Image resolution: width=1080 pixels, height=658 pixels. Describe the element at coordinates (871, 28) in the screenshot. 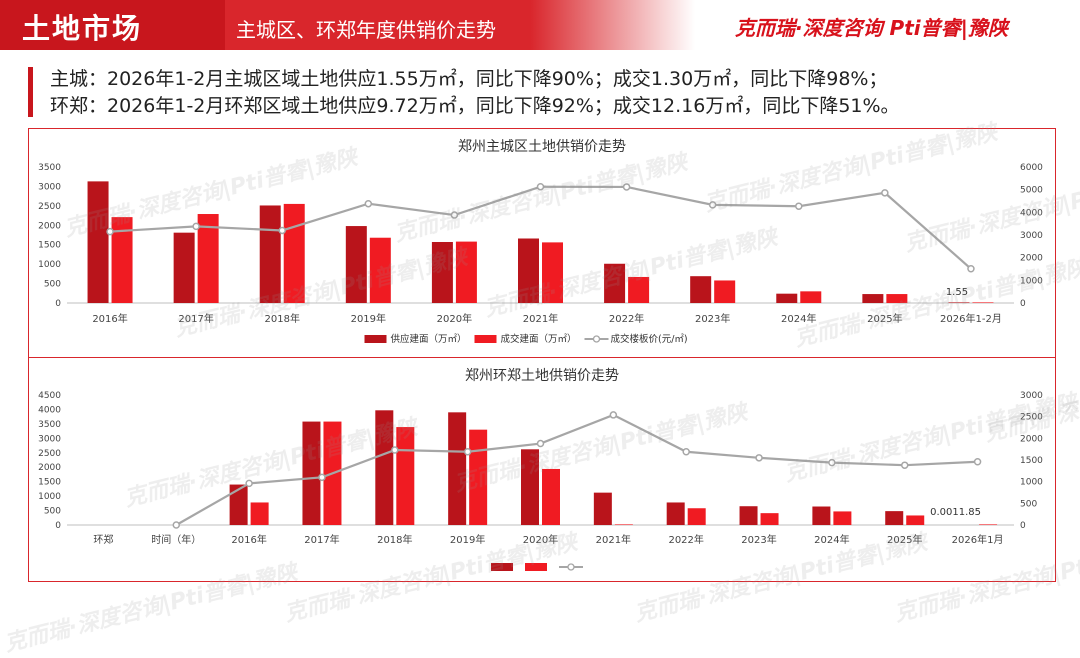

I see `brand-logo: 克而瑞·深度咨询 Pti普睿|豫陕` at that location.